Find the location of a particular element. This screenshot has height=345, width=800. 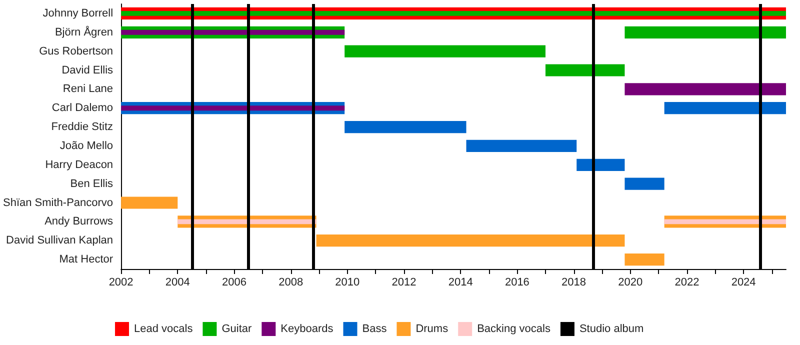

x-tick-label: 2018 is located at coordinates (574, 282).